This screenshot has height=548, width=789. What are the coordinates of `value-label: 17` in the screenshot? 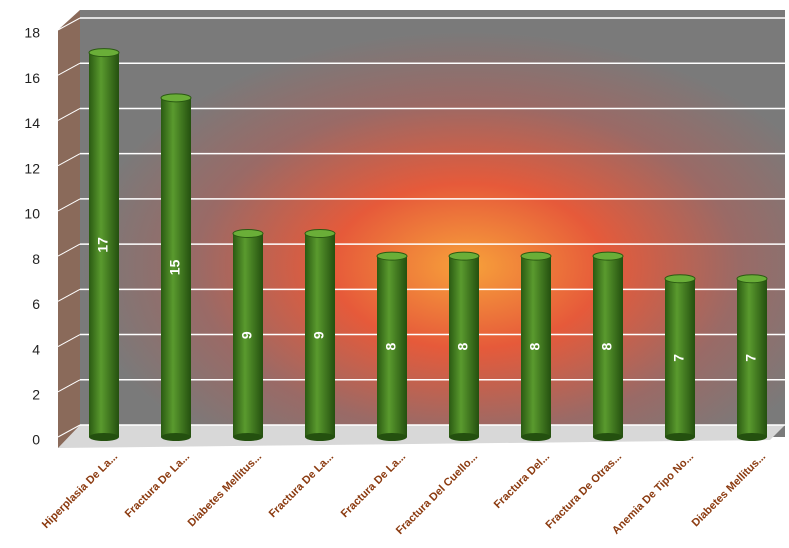 It's located at (103, 245).